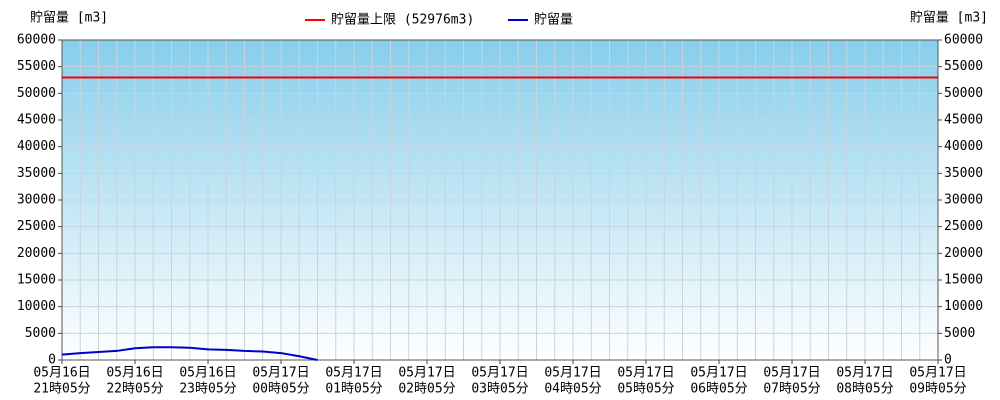 This screenshot has width=1000, height=400. What do you see at coordinates (36, 40) in the screenshot?
I see `y-tick-label: 60000` at bounding box center [36, 40].